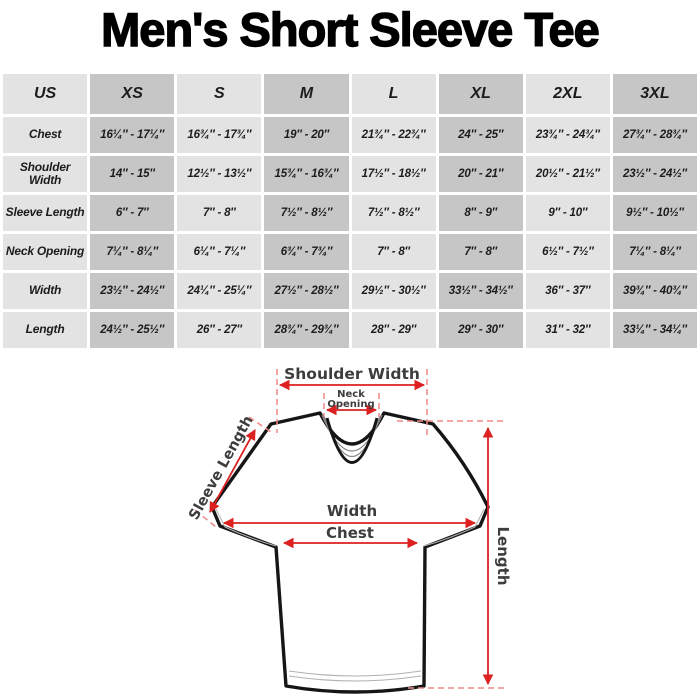  I want to click on length-label: Length, so click(503, 556).